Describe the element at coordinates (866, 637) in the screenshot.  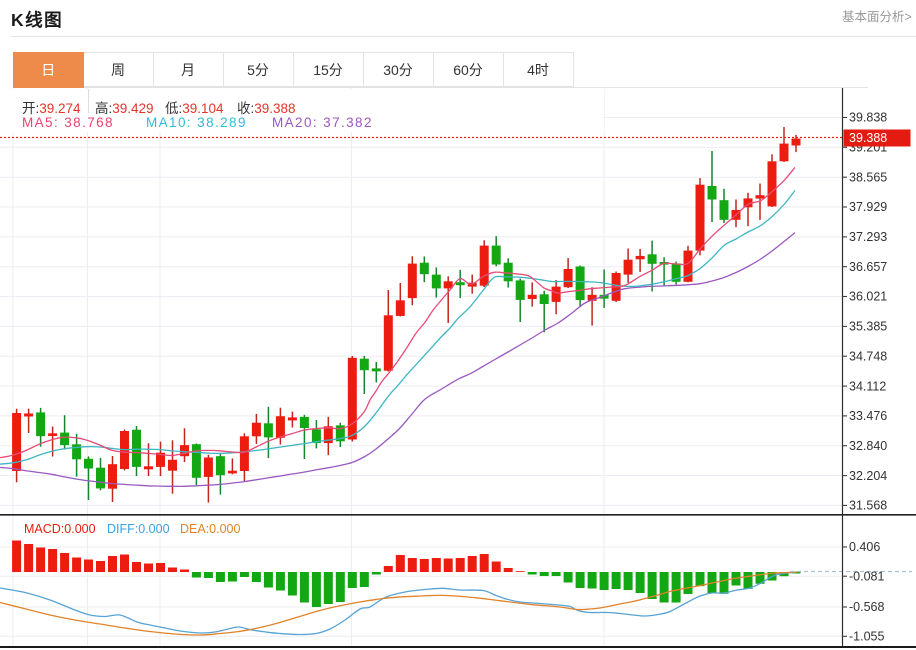
I see `svg-text: -1.055` at that location.